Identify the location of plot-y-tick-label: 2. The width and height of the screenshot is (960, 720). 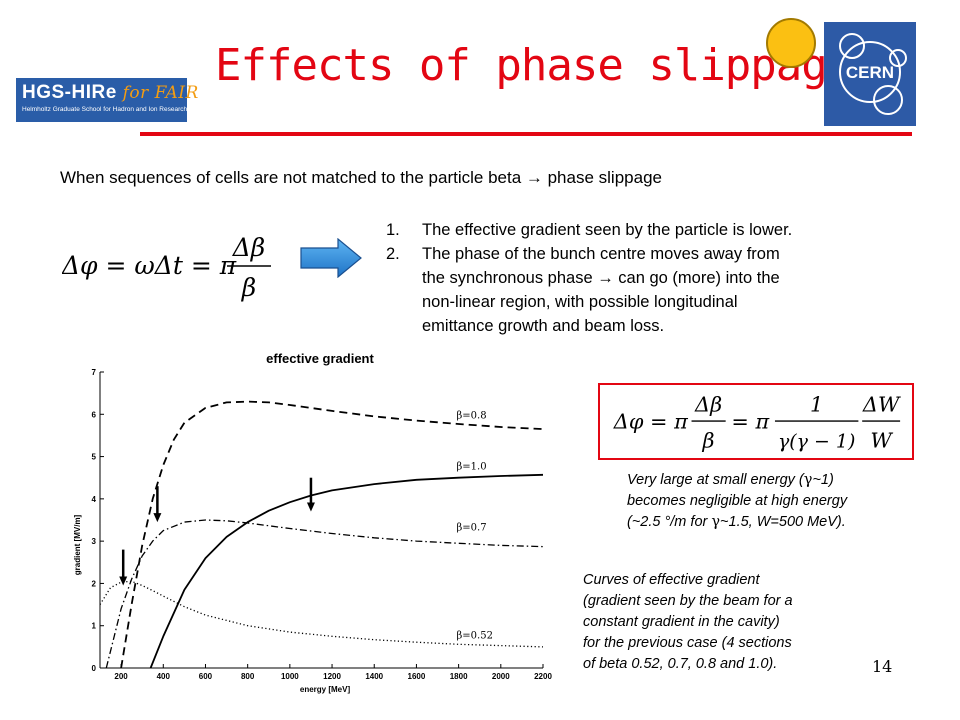
(94, 583).